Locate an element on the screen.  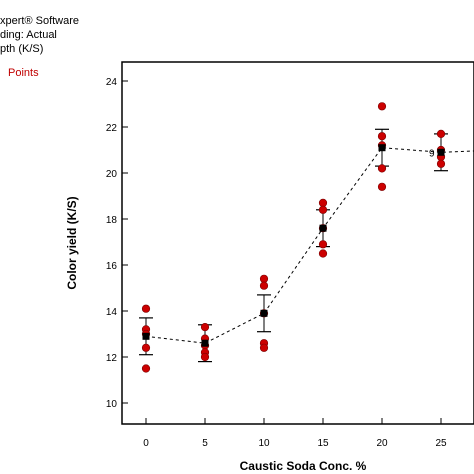
x-axis-title: Caustic Soda Conc. % is located at coordinates (303, 466).